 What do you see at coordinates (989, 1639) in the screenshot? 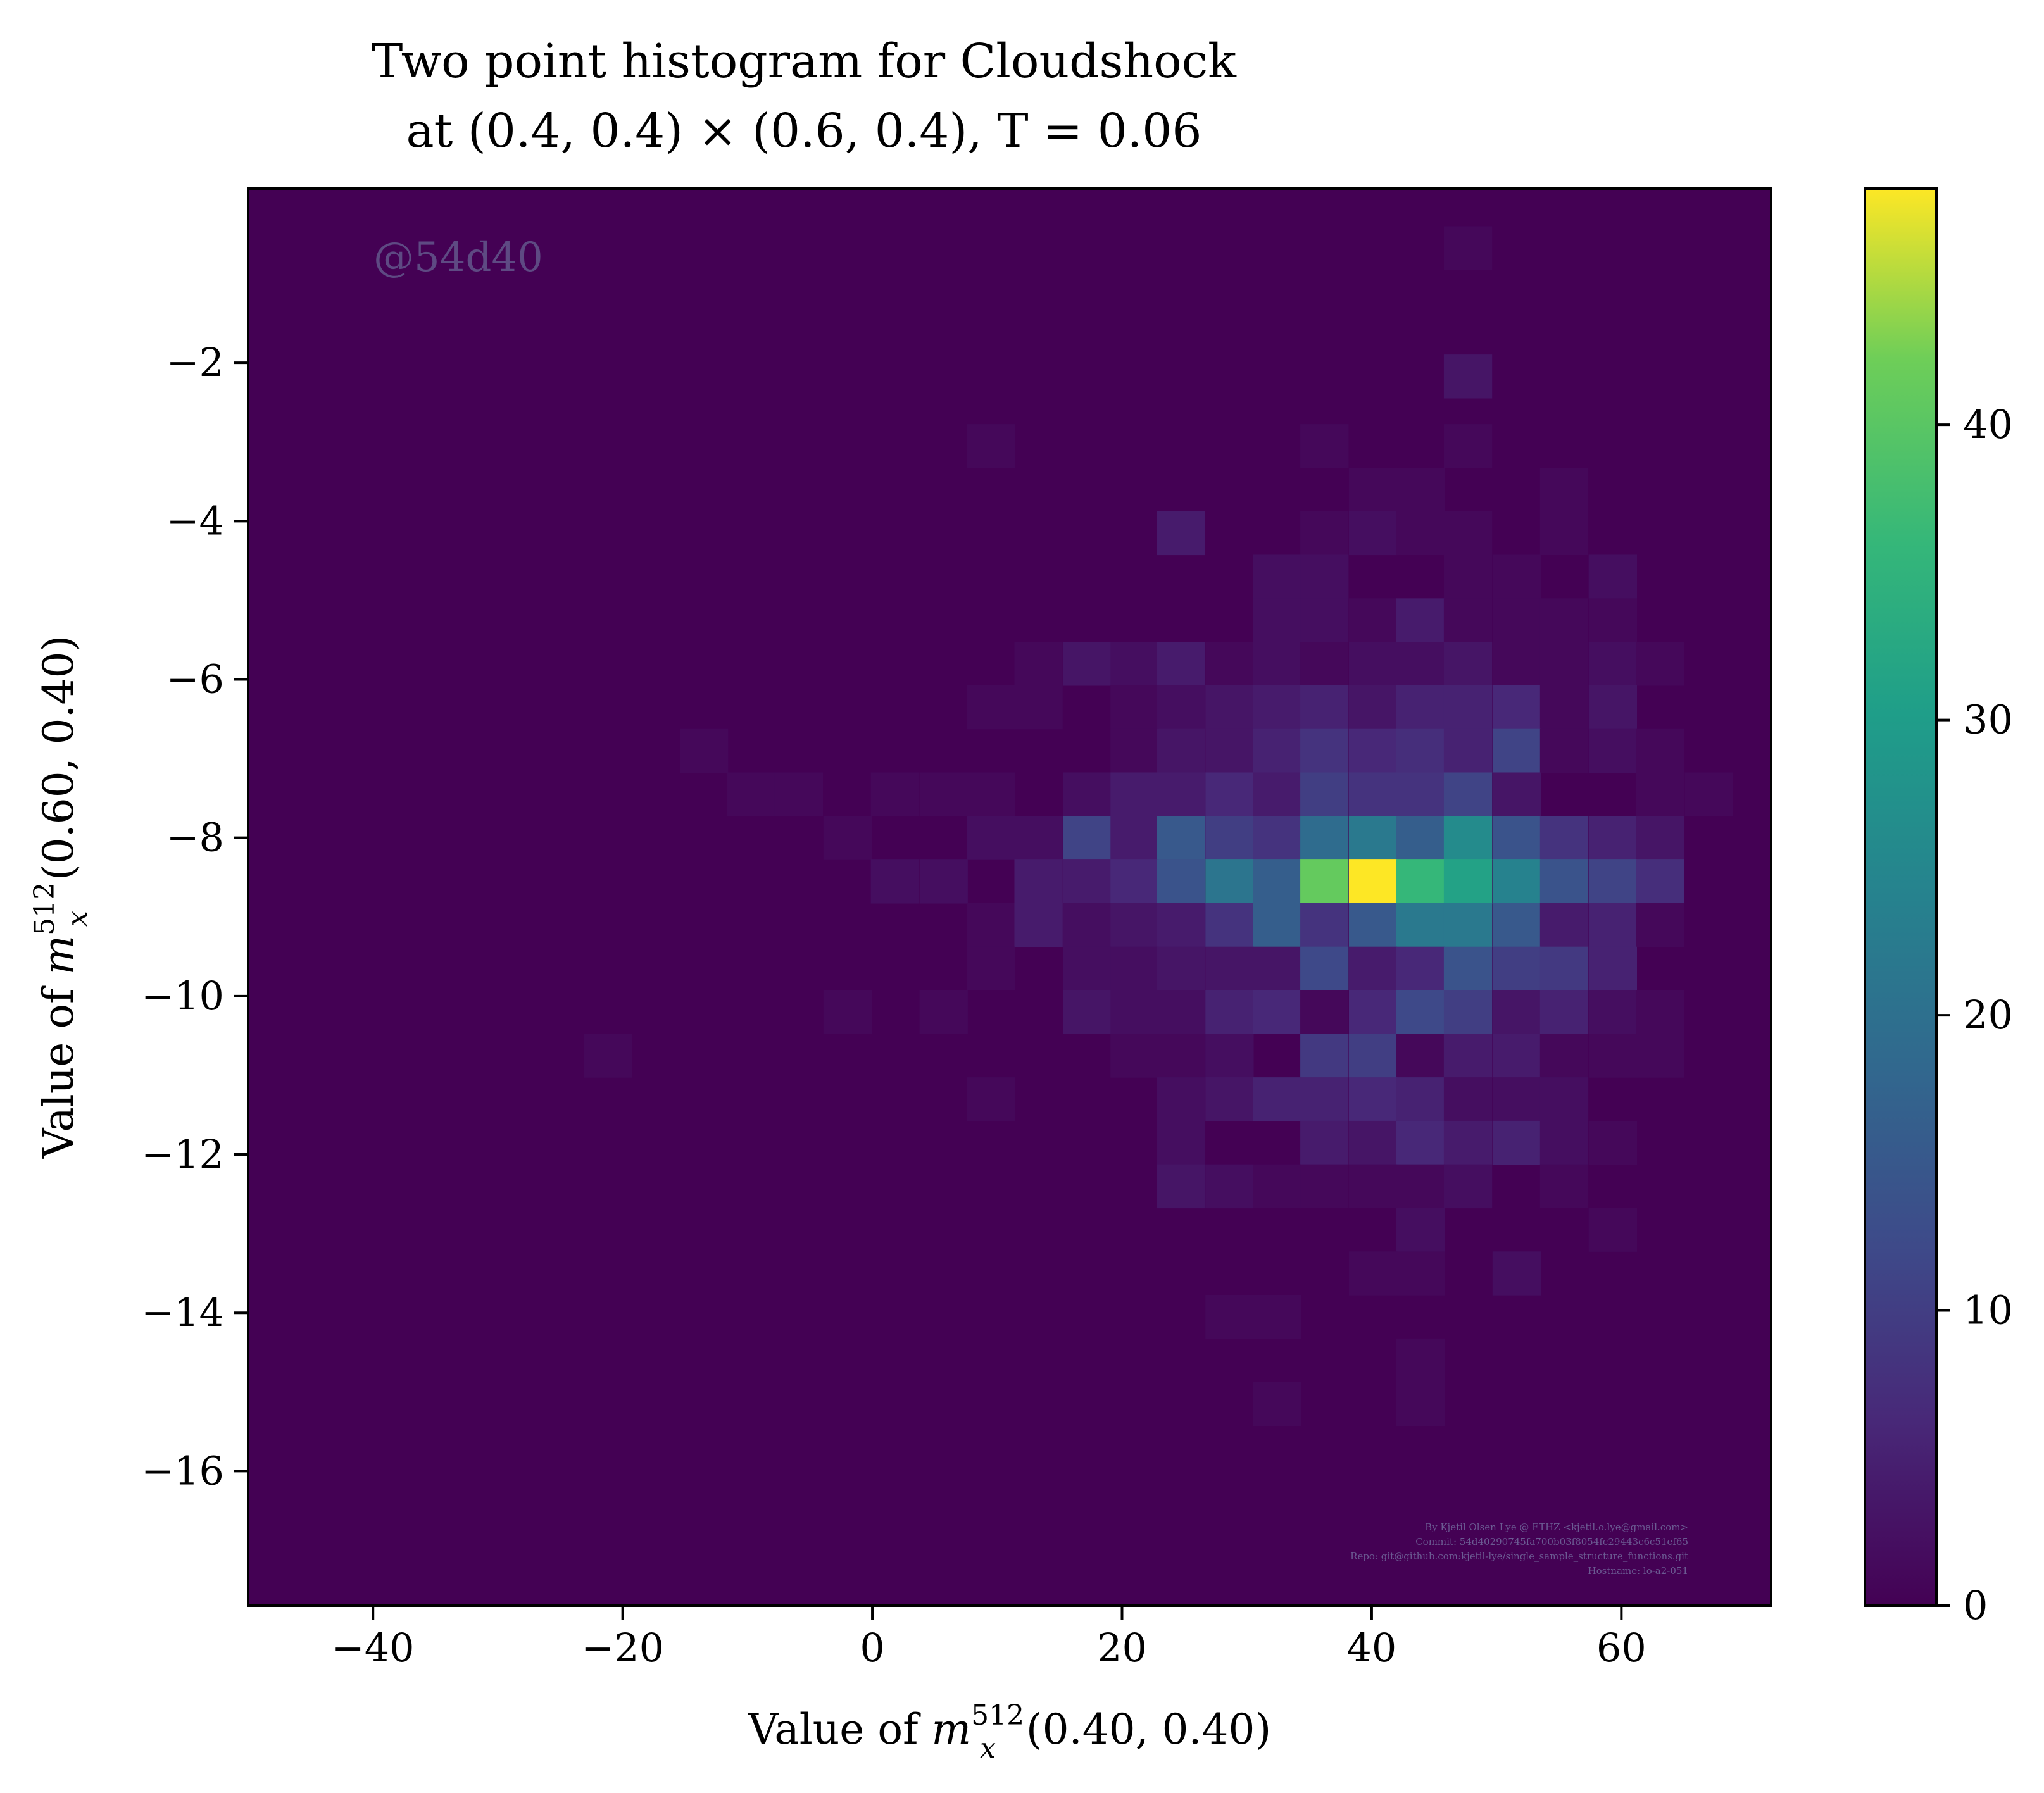
I see `x-axis-ticks: −40 −20 0 20 40 60` at bounding box center [989, 1639].